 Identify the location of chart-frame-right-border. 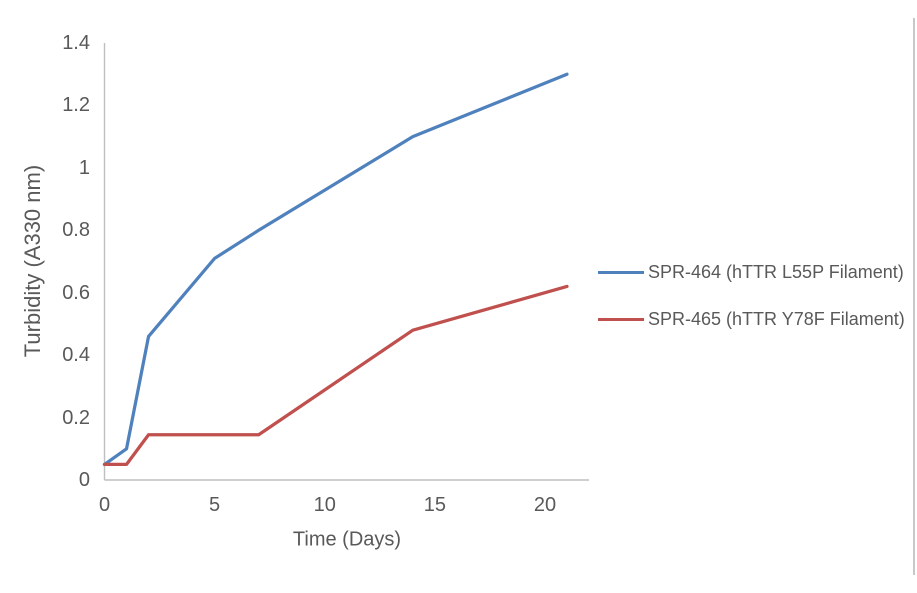
(914, 296).